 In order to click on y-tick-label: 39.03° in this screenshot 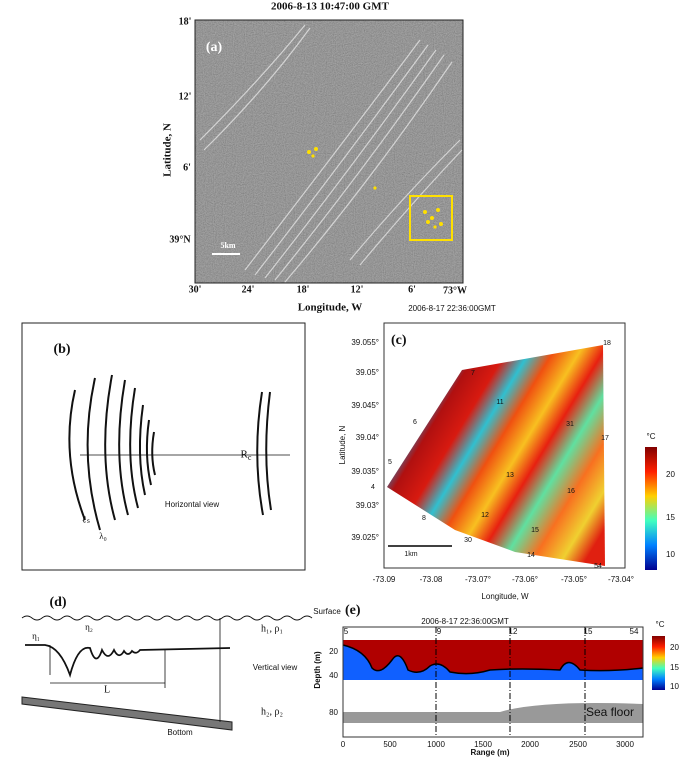, I will do `click(367, 505)`.